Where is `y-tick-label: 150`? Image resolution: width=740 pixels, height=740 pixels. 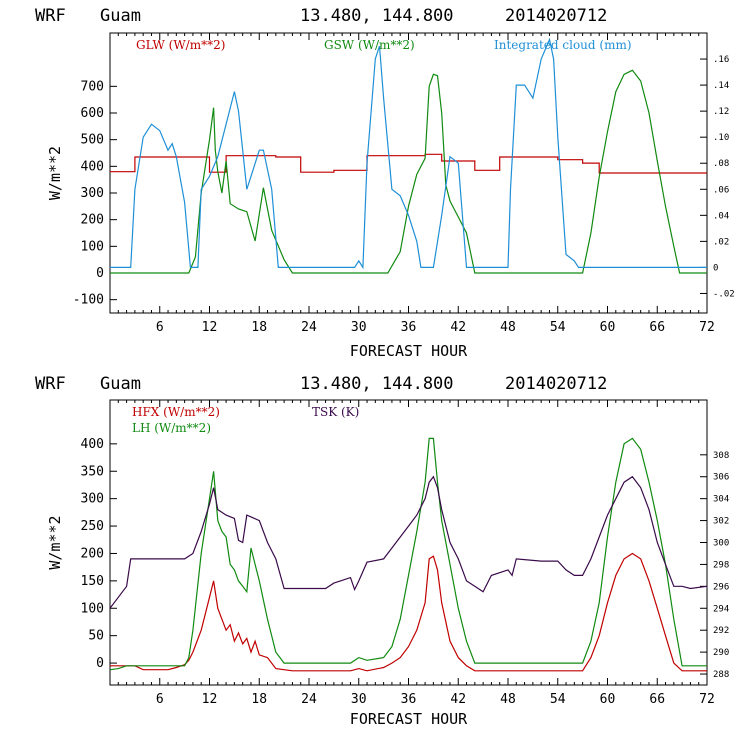
y-tick-label: 150 is located at coordinates (92, 581).